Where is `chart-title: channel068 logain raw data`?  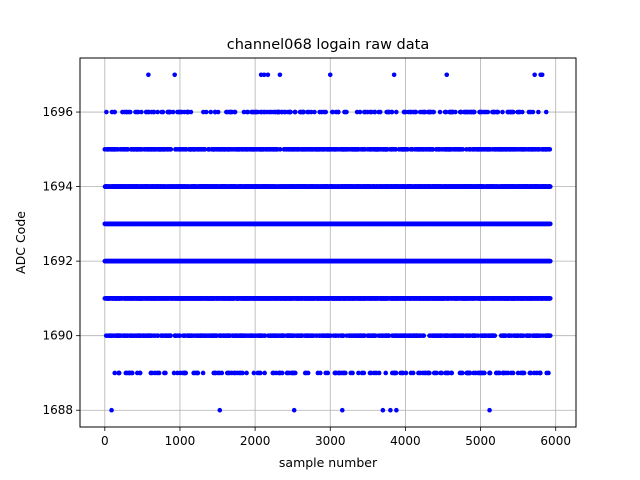 chart-title: channel068 logain raw data is located at coordinates (328, 45).